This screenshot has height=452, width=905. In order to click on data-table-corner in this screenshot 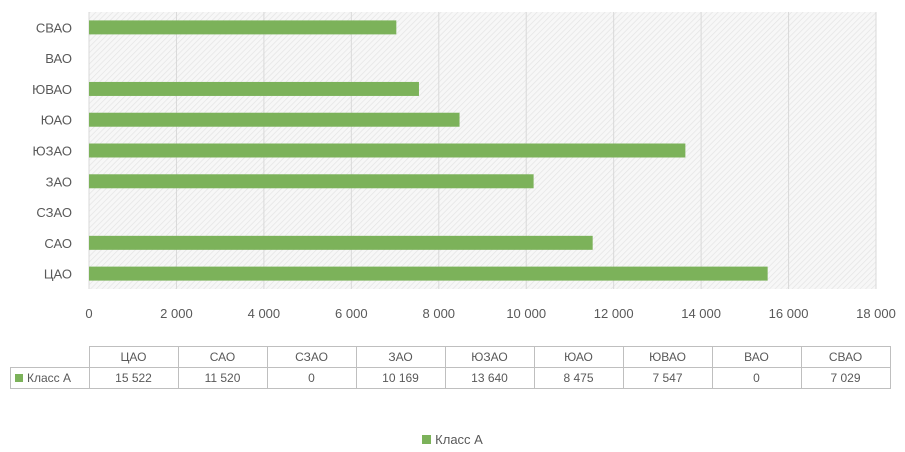, I will do `click(50, 357)`.